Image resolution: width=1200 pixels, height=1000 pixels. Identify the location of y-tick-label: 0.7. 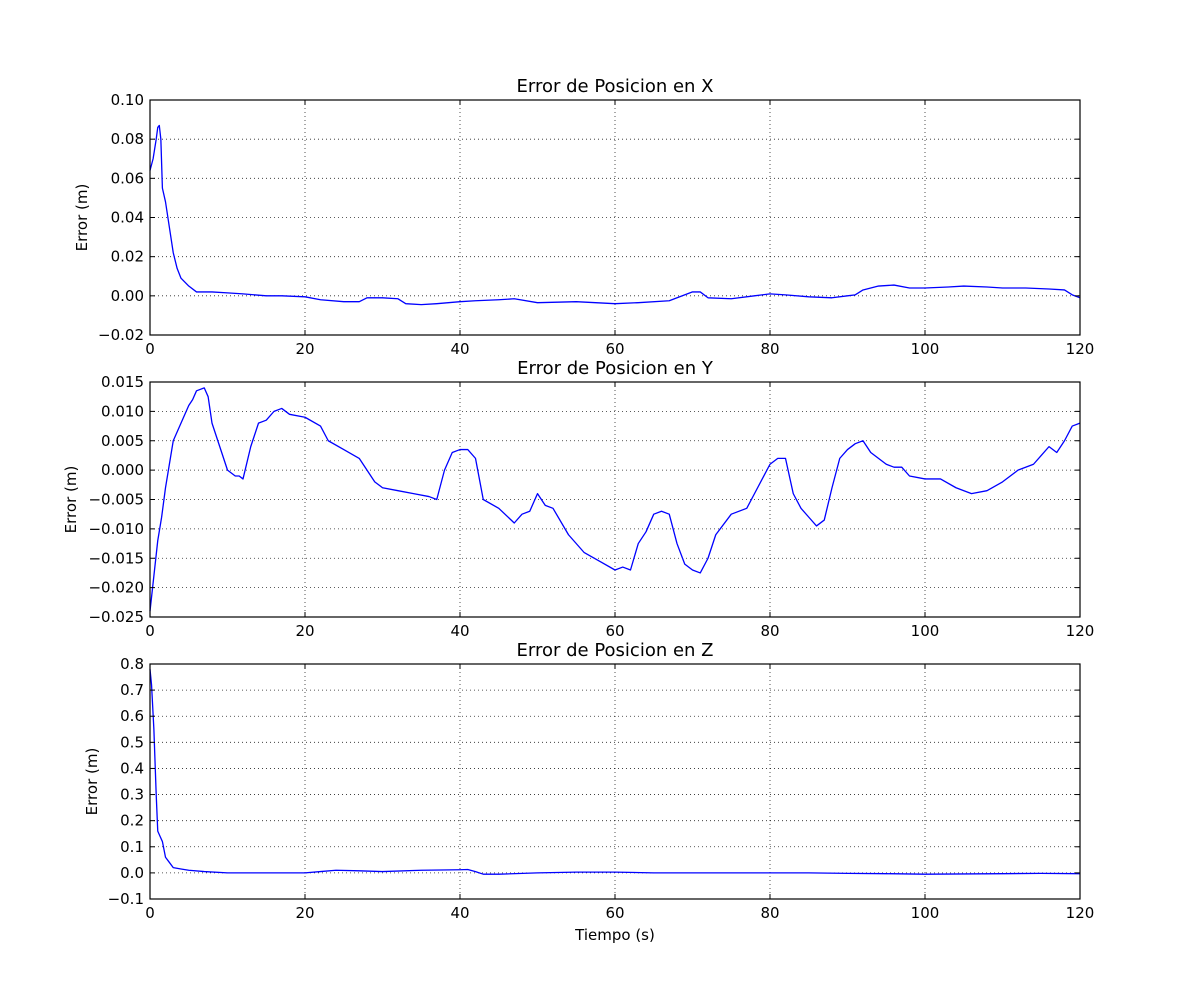
(132, 690).